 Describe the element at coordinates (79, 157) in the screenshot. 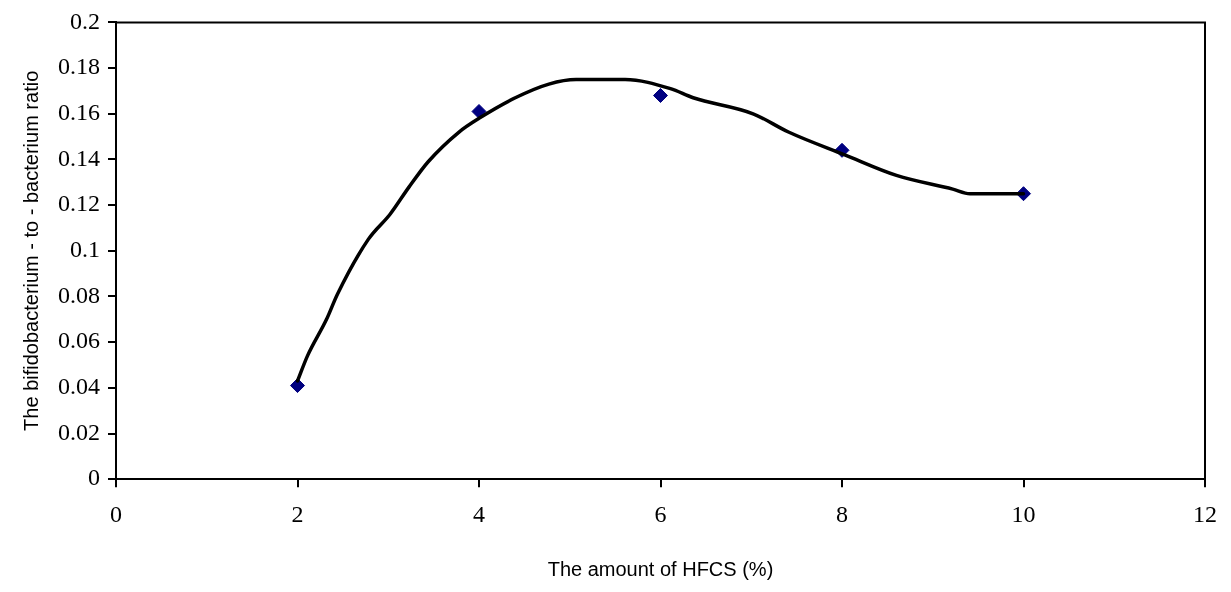

I see `y-tick-label: 0.14` at that location.